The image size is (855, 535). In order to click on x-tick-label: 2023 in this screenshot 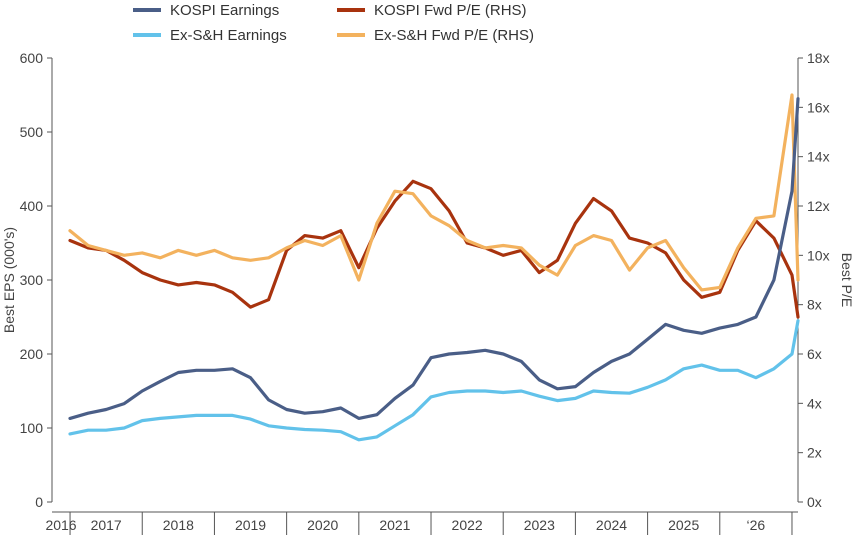, I will do `click(539, 525)`.